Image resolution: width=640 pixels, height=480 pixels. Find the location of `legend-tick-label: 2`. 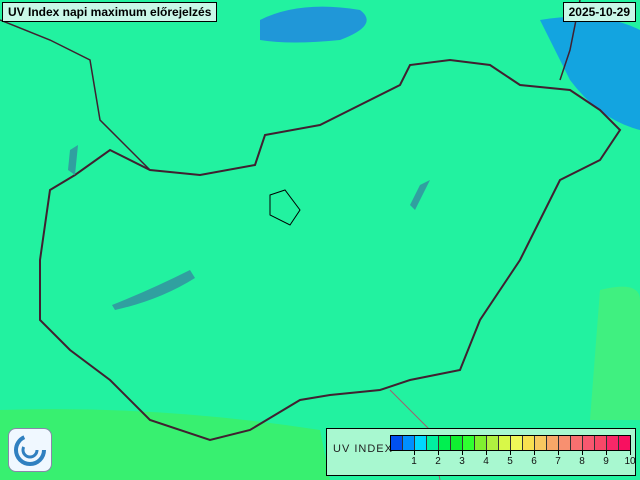

legend-tick-label: 2 is located at coordinates (438, 461).